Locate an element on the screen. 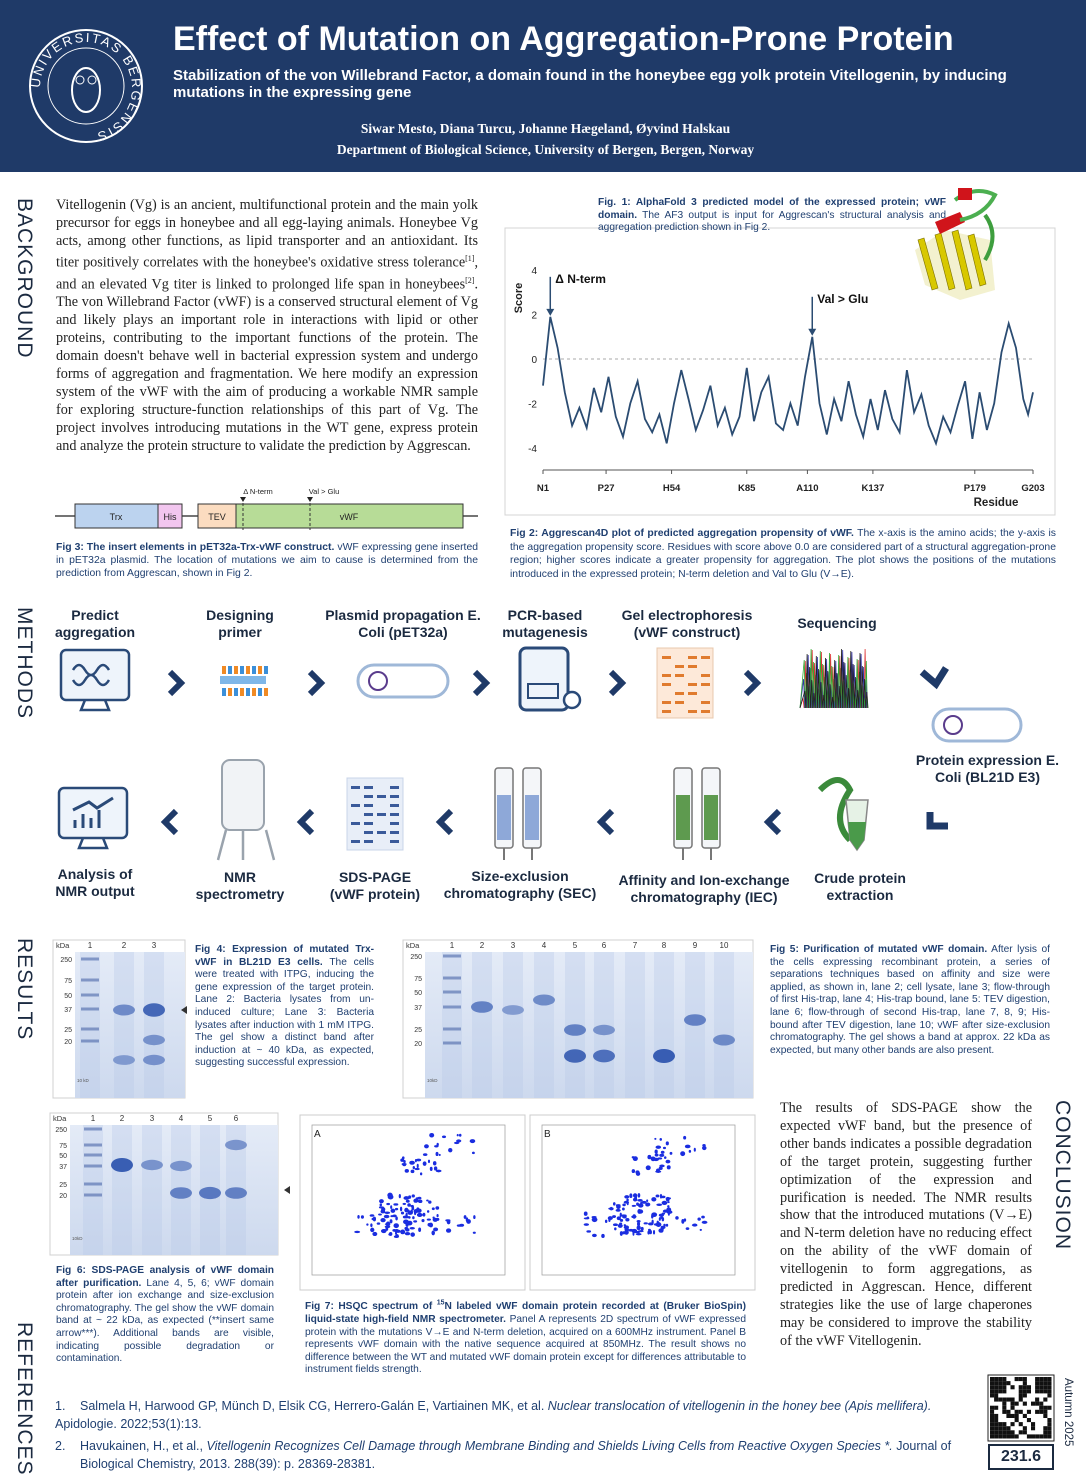 Image resolution: width=1086 pixels, height=1484 pixels. lane-label: 9 is located at coordinates (695, 945).